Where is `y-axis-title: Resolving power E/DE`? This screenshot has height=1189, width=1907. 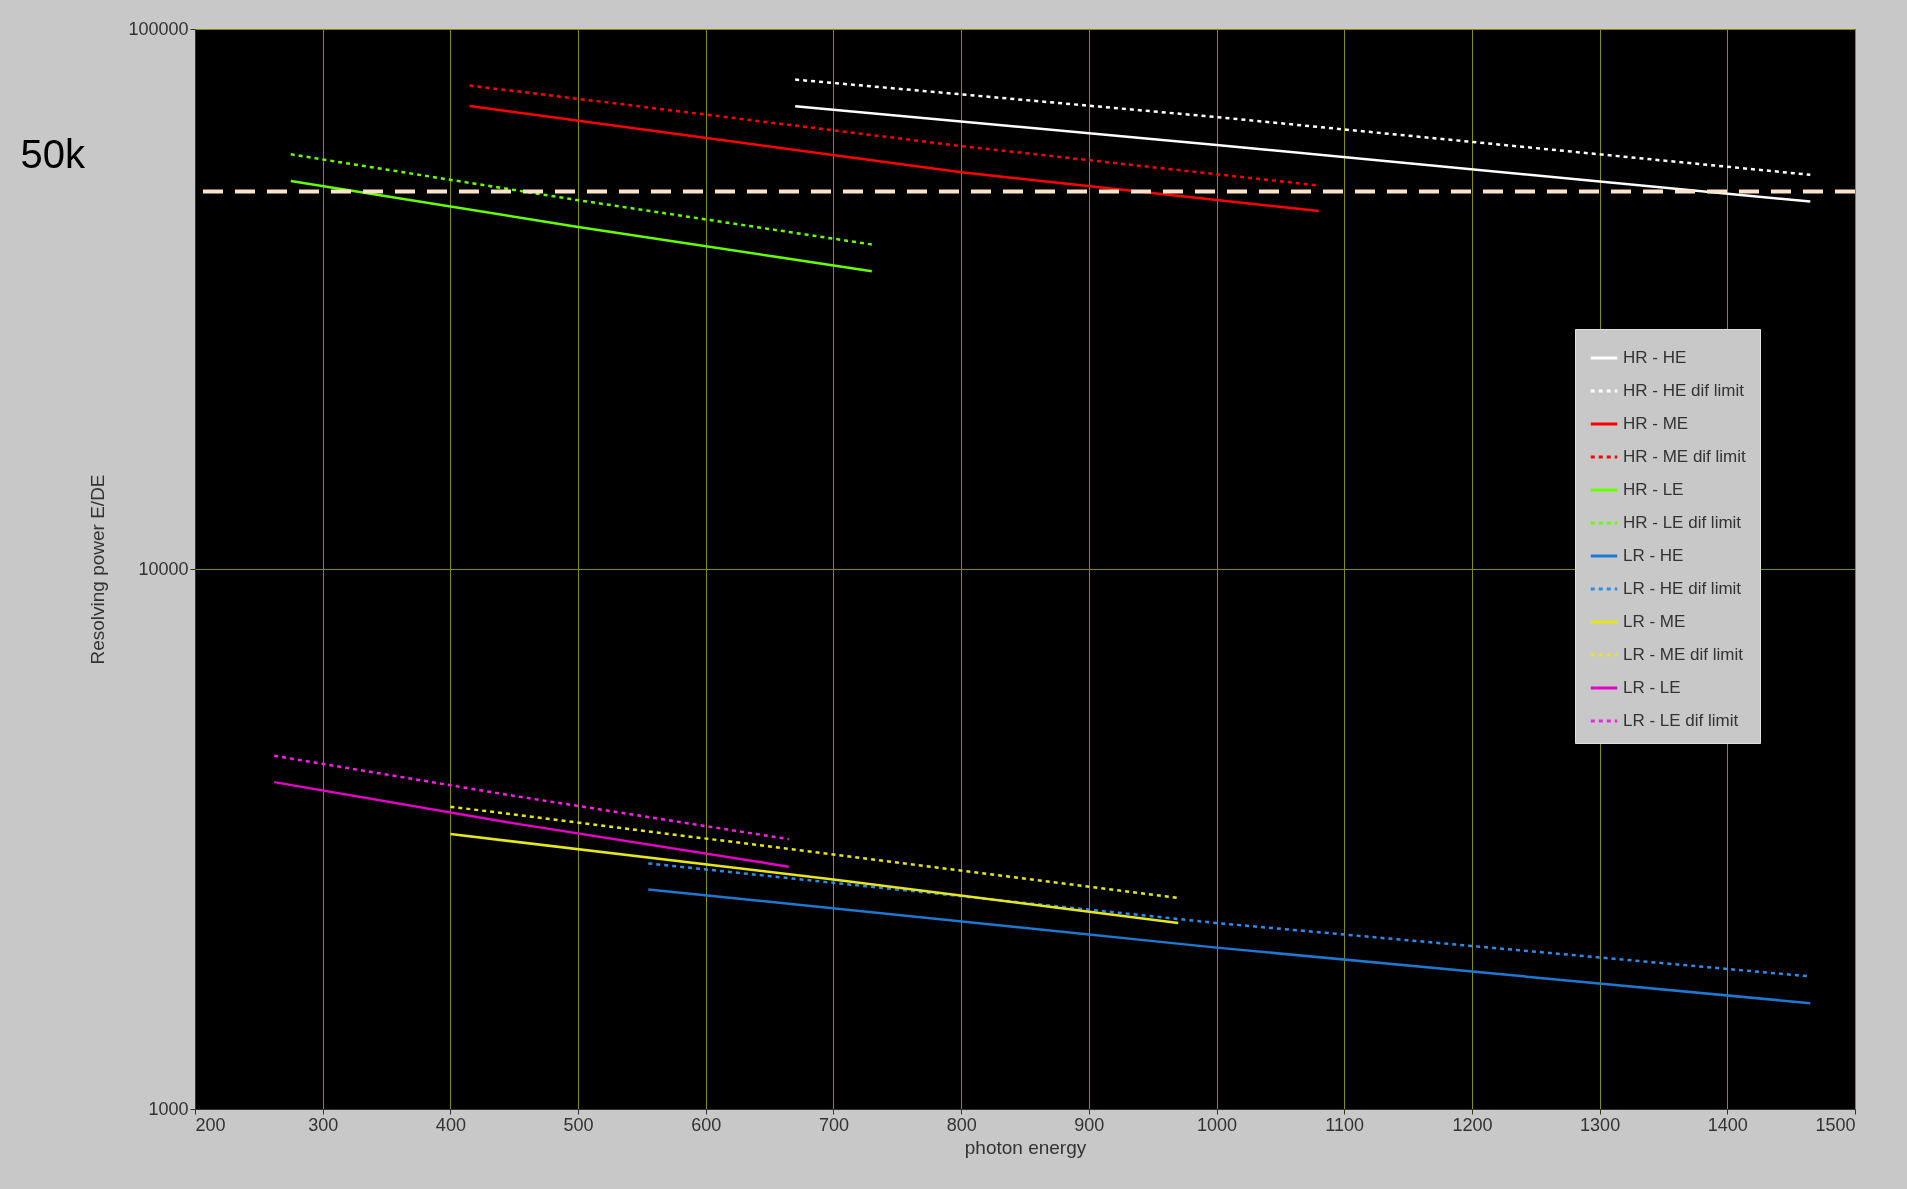
y-axis-title: Resolving power E/DE is located at coordinates (98, 569).